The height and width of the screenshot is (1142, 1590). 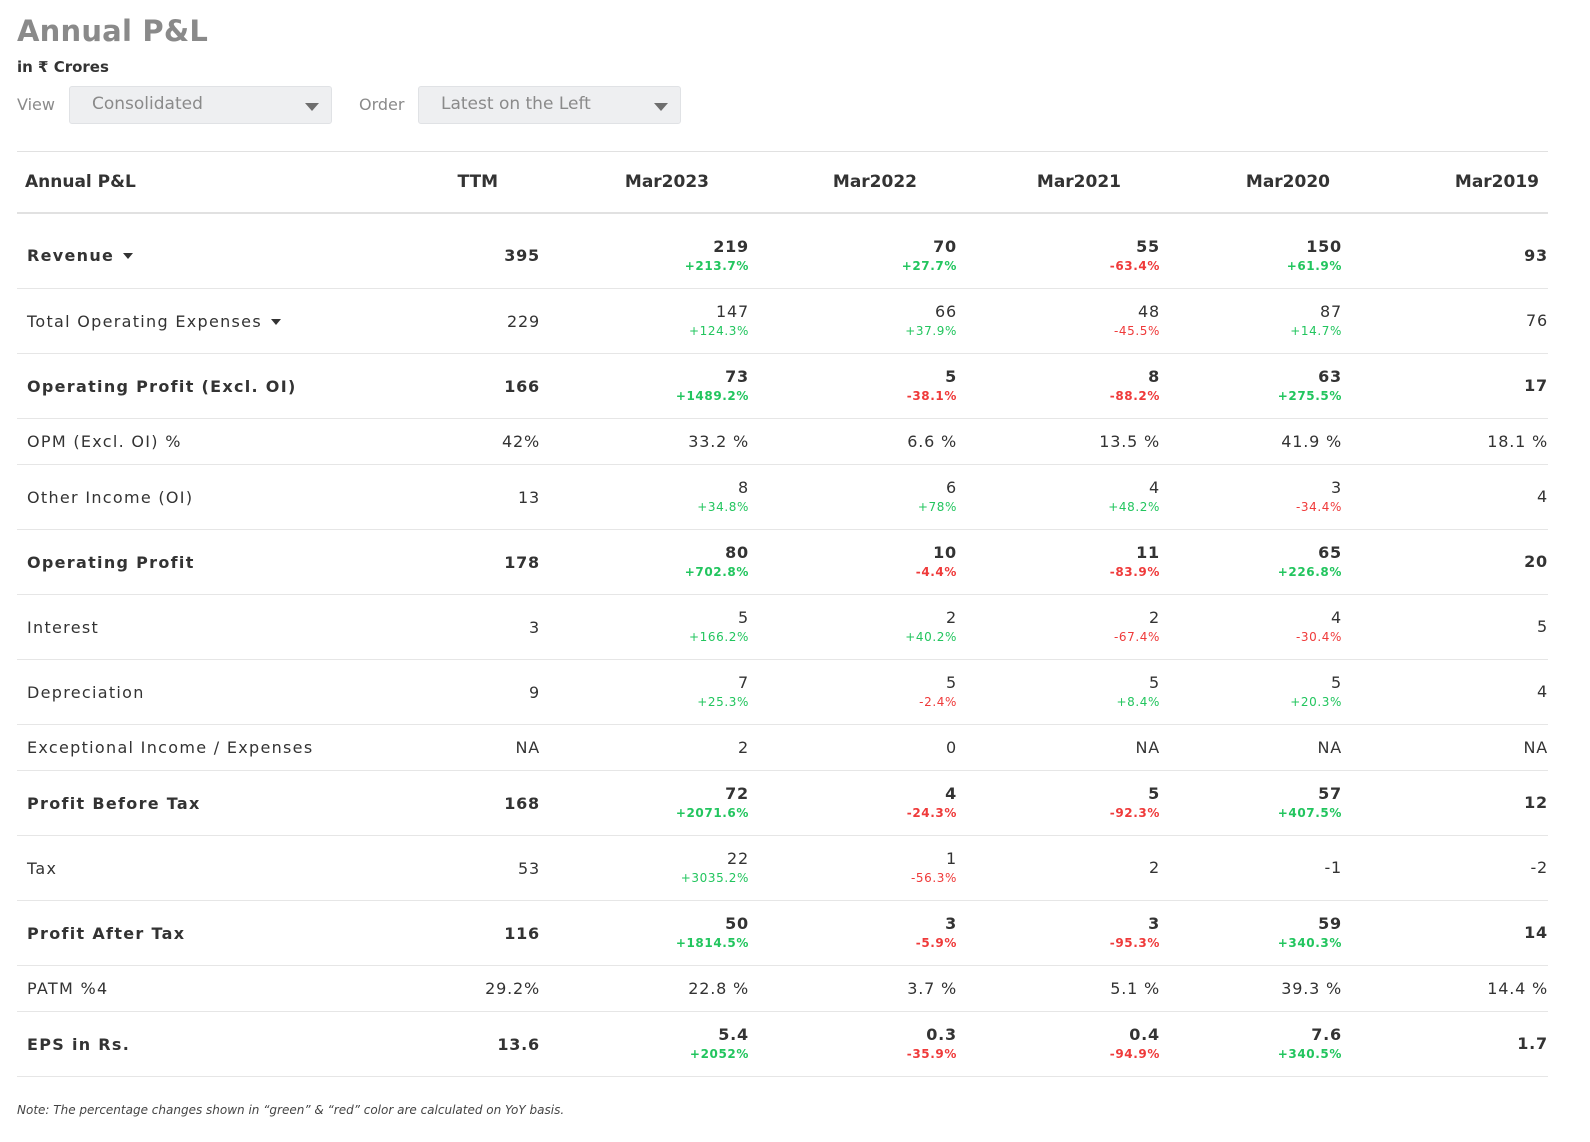 I want to click on row-label: Profit Before Tax, so click(x=114, y=803).